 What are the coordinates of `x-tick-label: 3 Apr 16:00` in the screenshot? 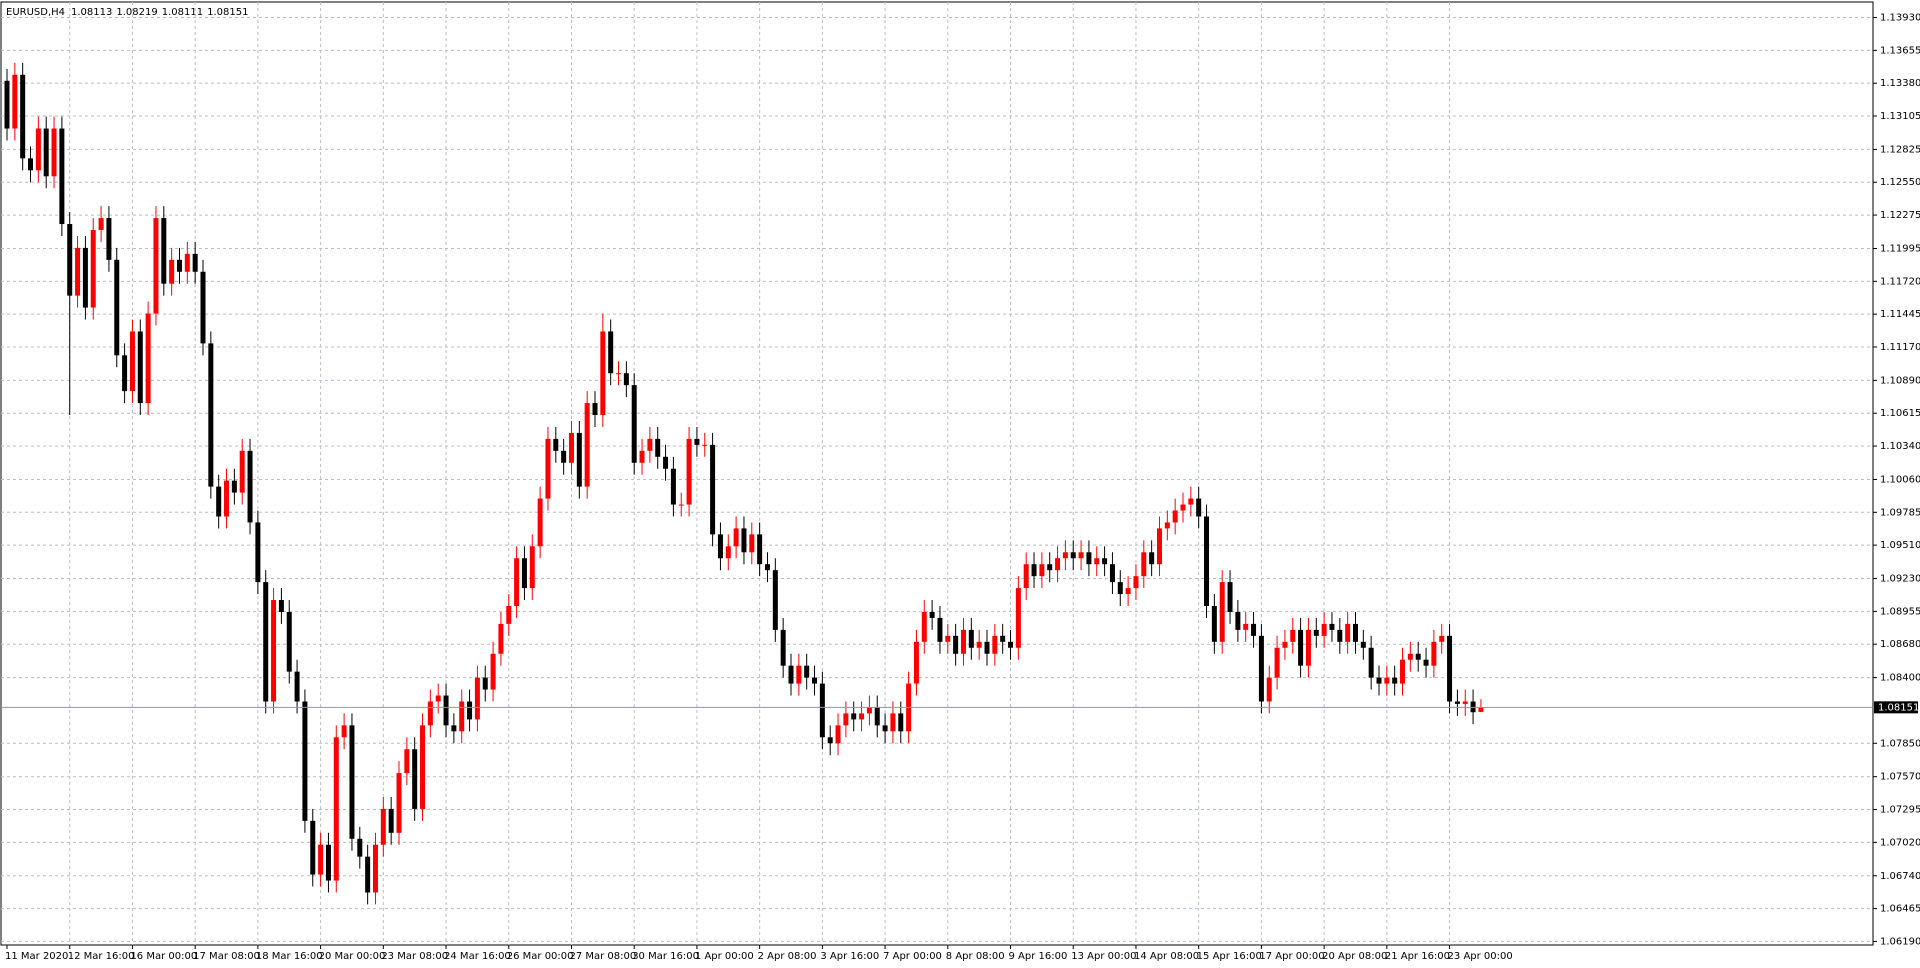 It's located at (849, 956).